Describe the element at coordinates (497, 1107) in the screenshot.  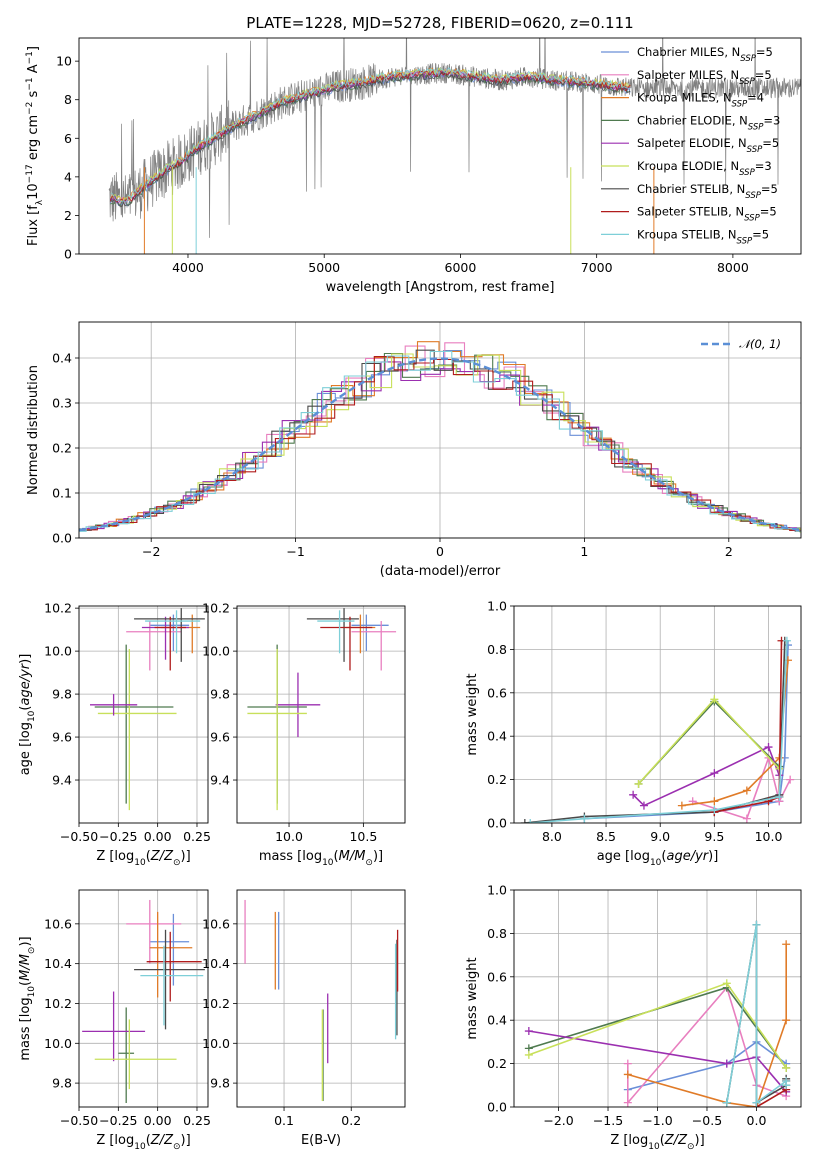
I see `y-tick-label: 0.0` at that location.